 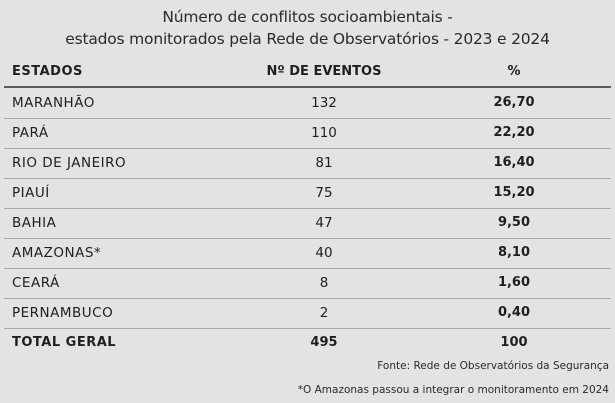 I want to click on state-cell: PIAUÍ, so click(x=31, y=193).